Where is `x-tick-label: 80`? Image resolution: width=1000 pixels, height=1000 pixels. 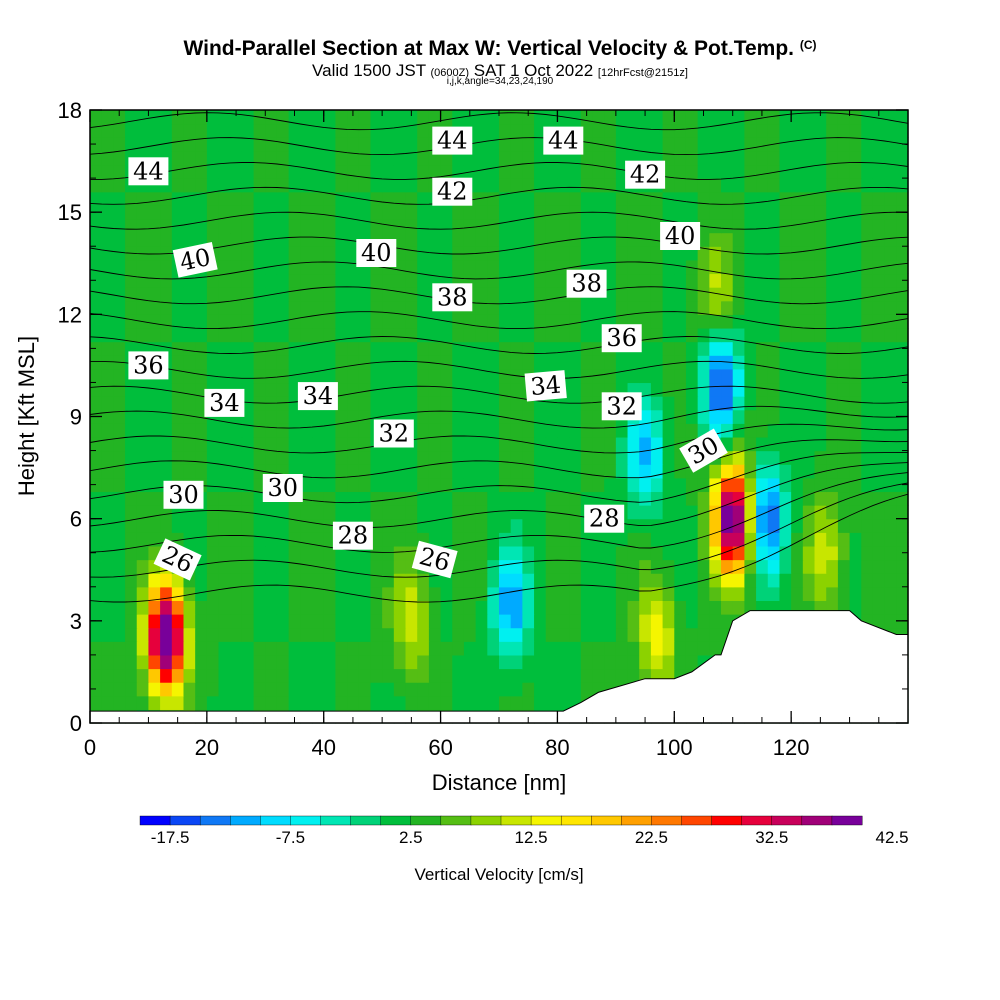
x-tick-label: 80 is located at coordinates (557, 747).